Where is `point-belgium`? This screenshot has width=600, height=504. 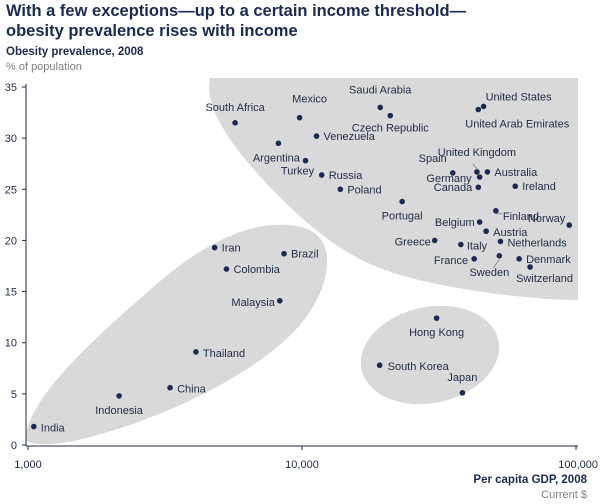 point-belgium is located at coordinates (479, 222).